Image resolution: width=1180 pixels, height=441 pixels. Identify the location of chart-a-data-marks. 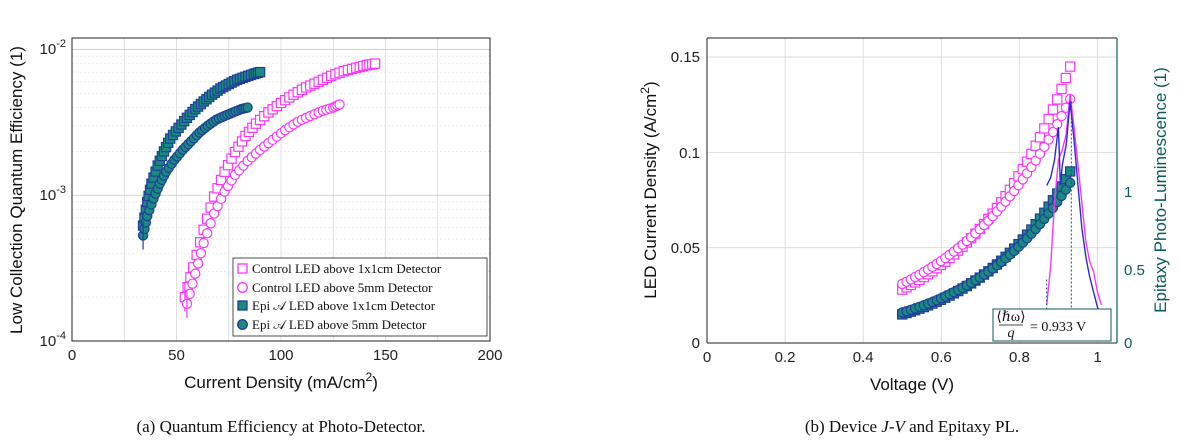
(259, 188).